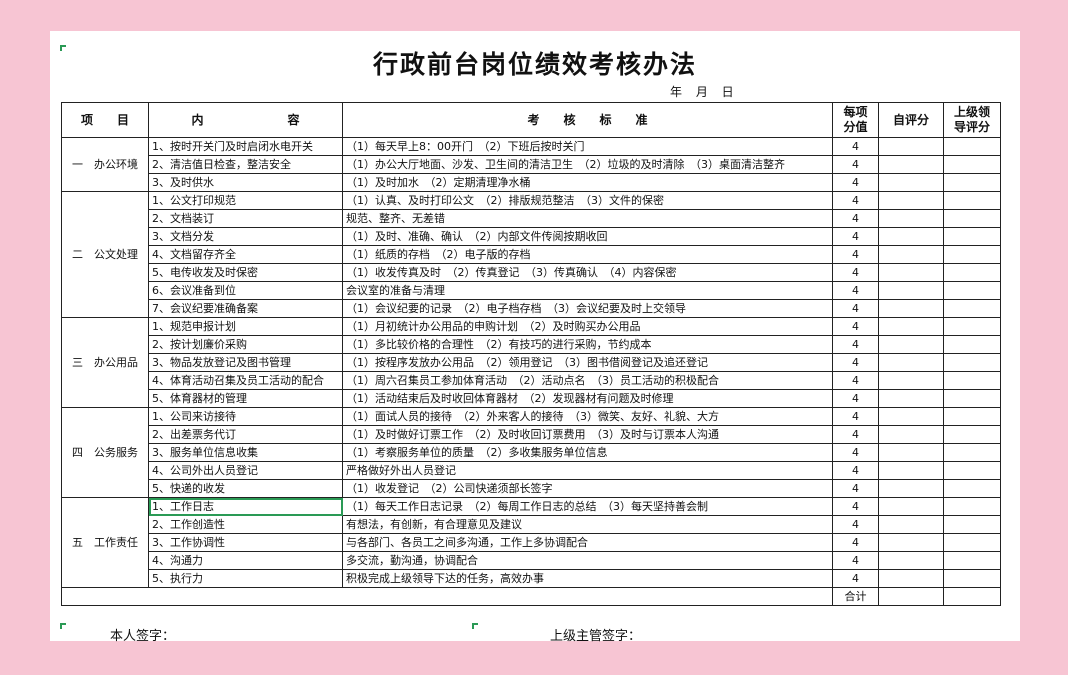  I want to click on standard-cell: 严格做好外出人员登记, so click(587, 470).